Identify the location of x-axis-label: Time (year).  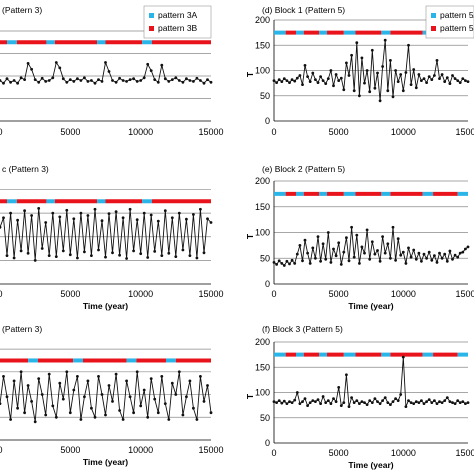
(370, 306).